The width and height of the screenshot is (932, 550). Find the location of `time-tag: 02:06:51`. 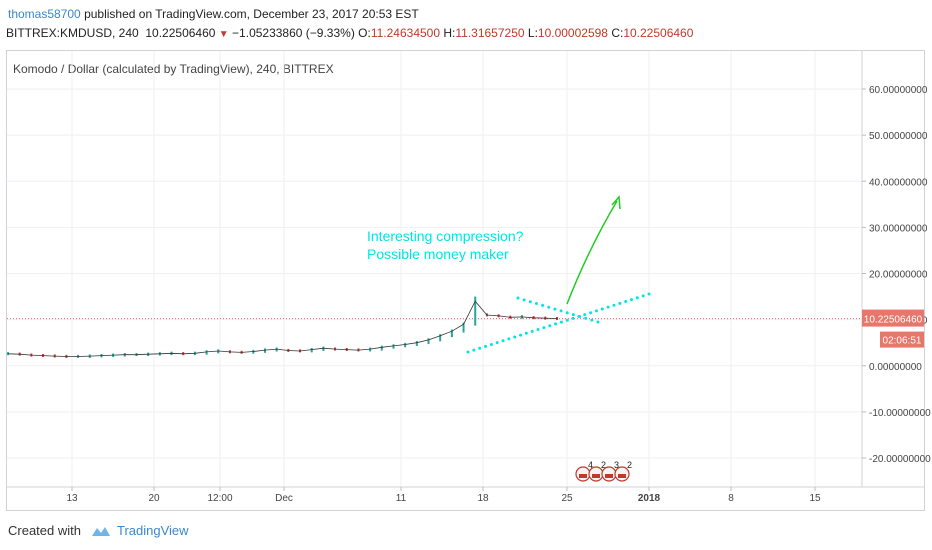

time-tag: 02:06:51 is located at coordinates (902, 339).